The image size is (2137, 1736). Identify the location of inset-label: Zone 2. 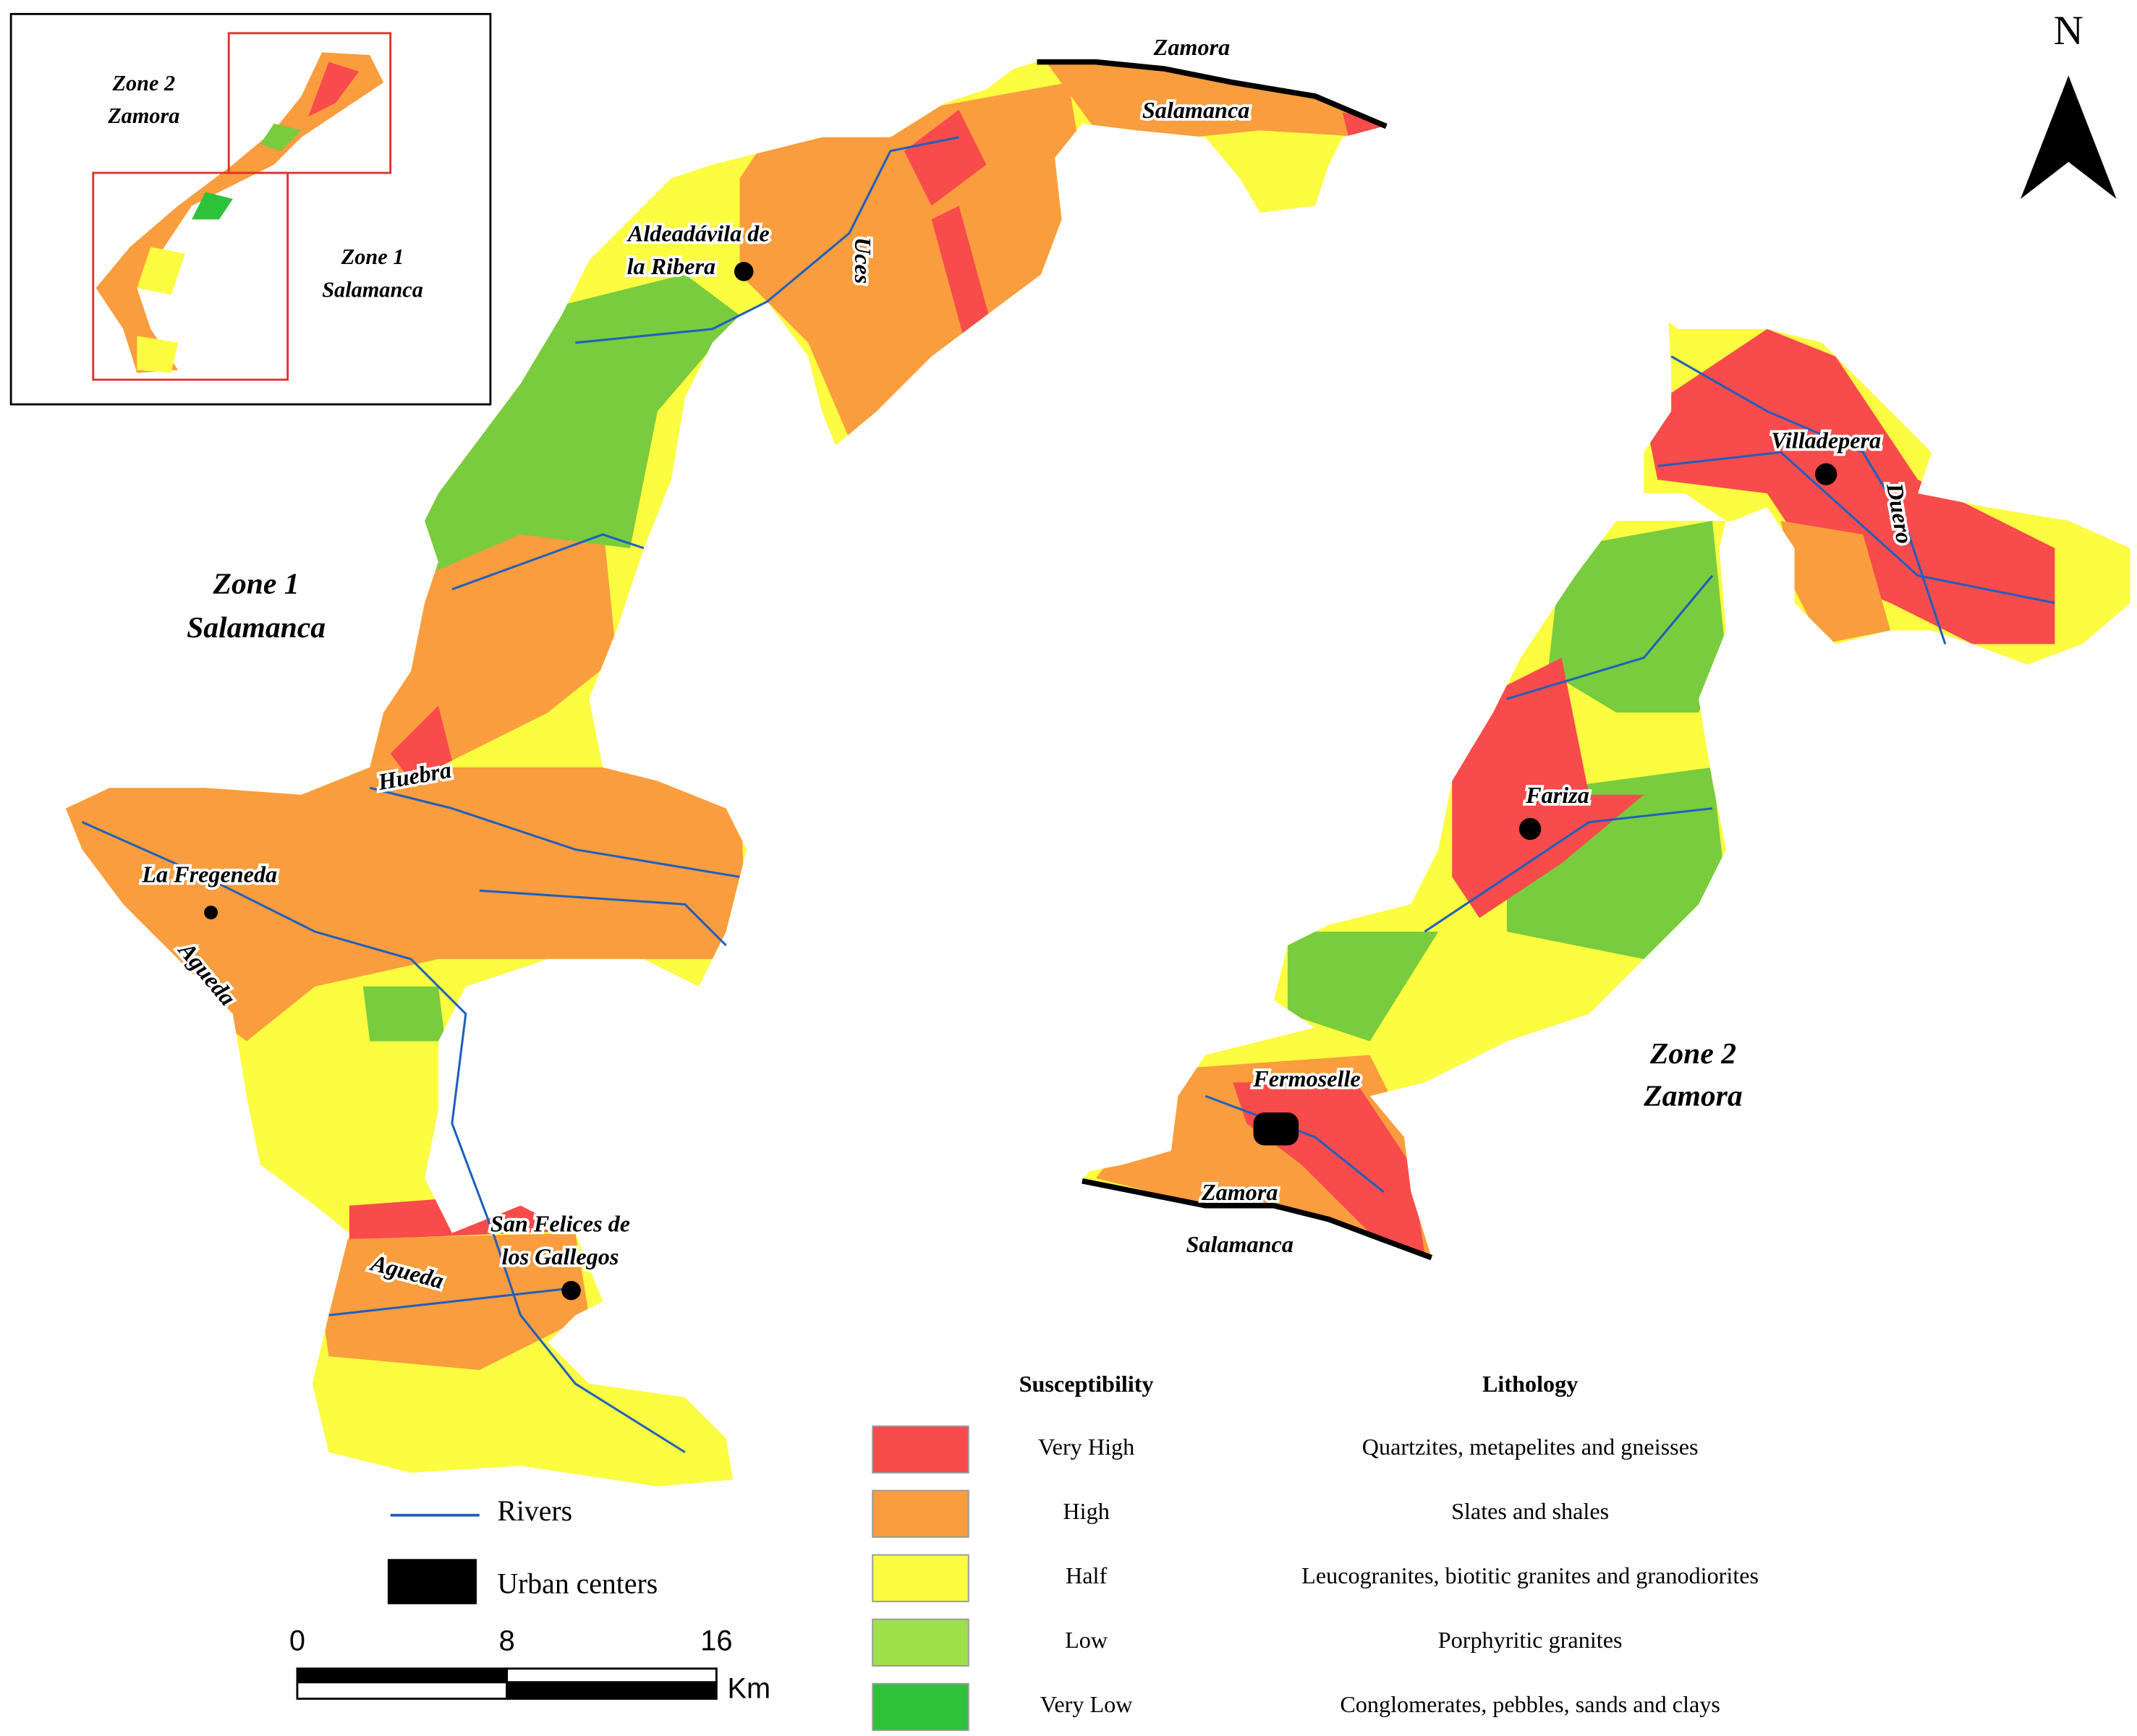
(144, 83).